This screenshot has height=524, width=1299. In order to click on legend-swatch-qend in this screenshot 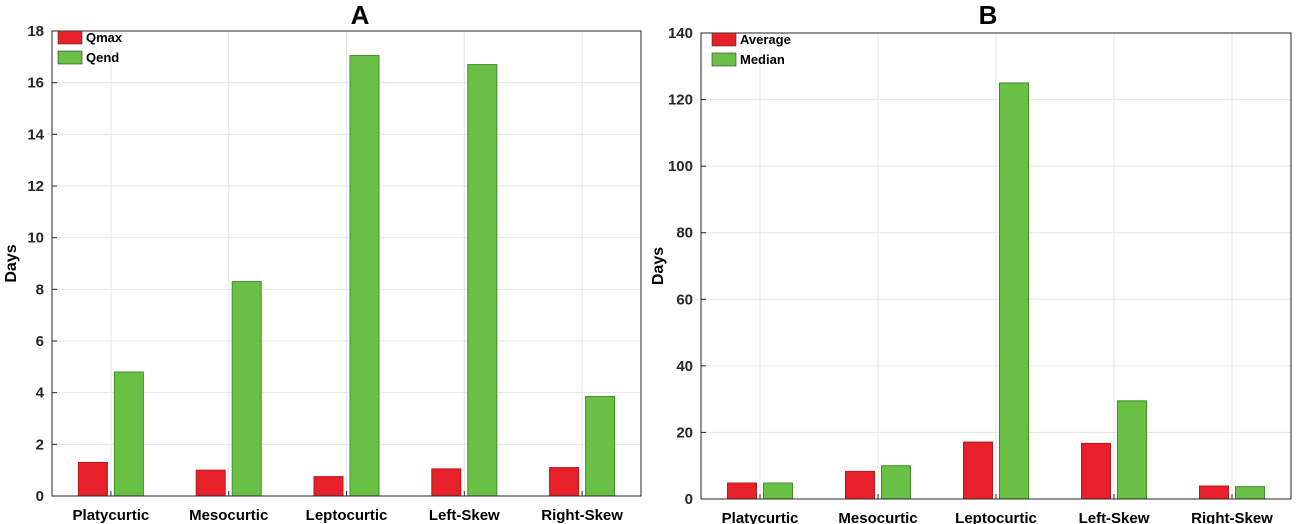, I will do `click(70, 57)`.